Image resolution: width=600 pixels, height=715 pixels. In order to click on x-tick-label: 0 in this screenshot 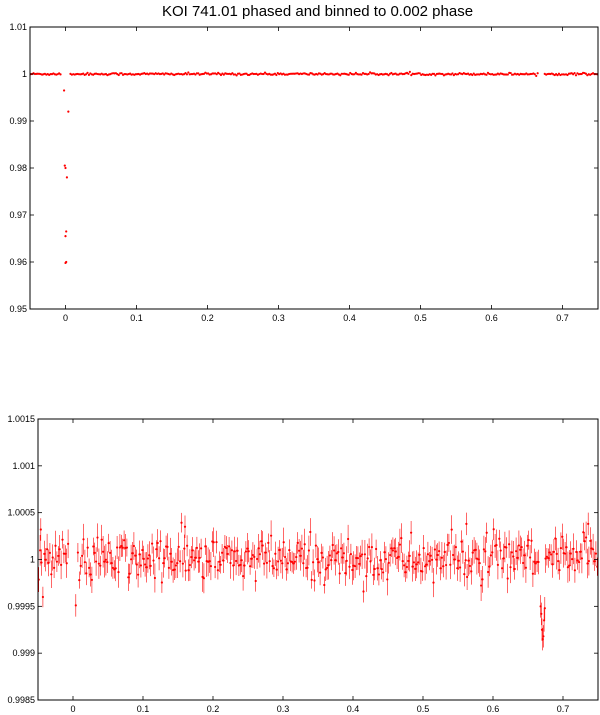, I will do `click(72, 709)`.